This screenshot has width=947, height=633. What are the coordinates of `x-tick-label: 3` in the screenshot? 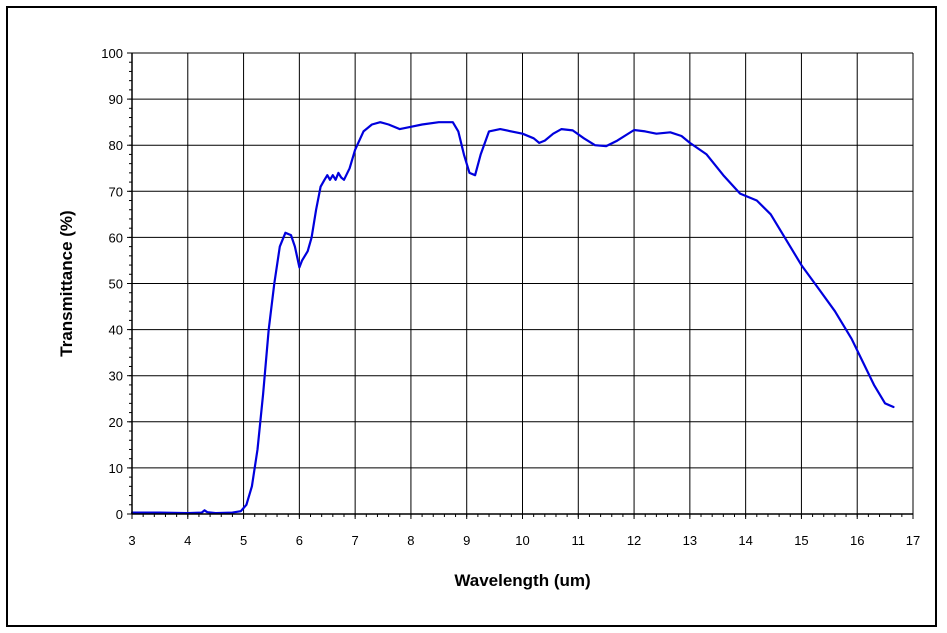 It's located at (131, 540).